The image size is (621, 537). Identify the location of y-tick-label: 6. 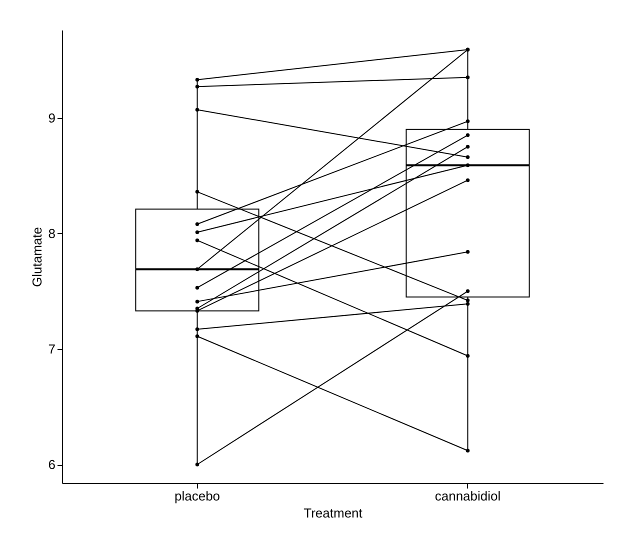
(52, 464).